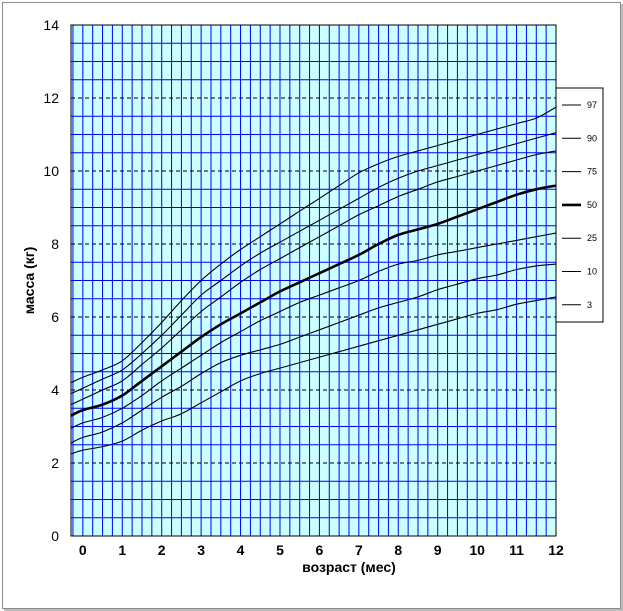 The image size is (623, 611). What do you see at coordinates (51, 25) in the screenshot?
I see `y-tick-label: 14` at bounding box center [51, 25].